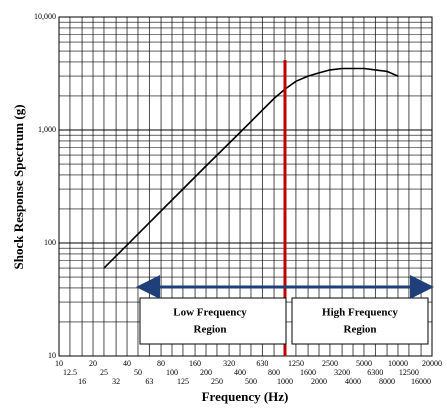 The height and width of the screenshot is (408, 447). I want to click on x-tick-label: 63, so click(149, 381).